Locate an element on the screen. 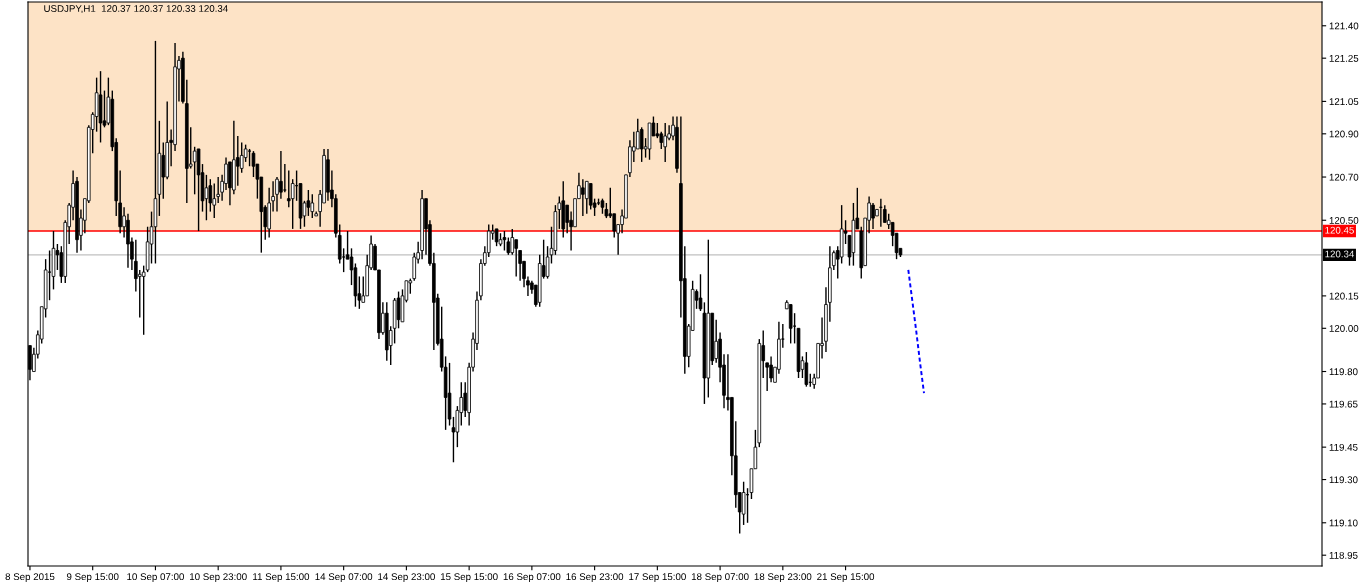 This screenshot has width=1362, height=586. y-tick-label: 119.30 is located at coordinates (1343, 480).